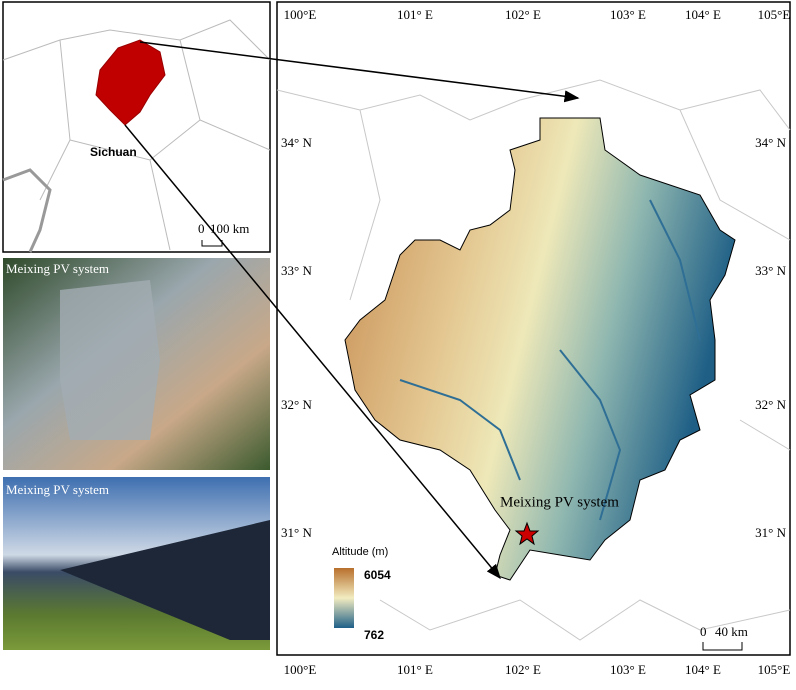 Image resolution: width=796 pixels, height=690 pixels. What do you see at coordinates (344, 598) in the screenshot?
I see `legend-bar` at bounding box center [344, 598].